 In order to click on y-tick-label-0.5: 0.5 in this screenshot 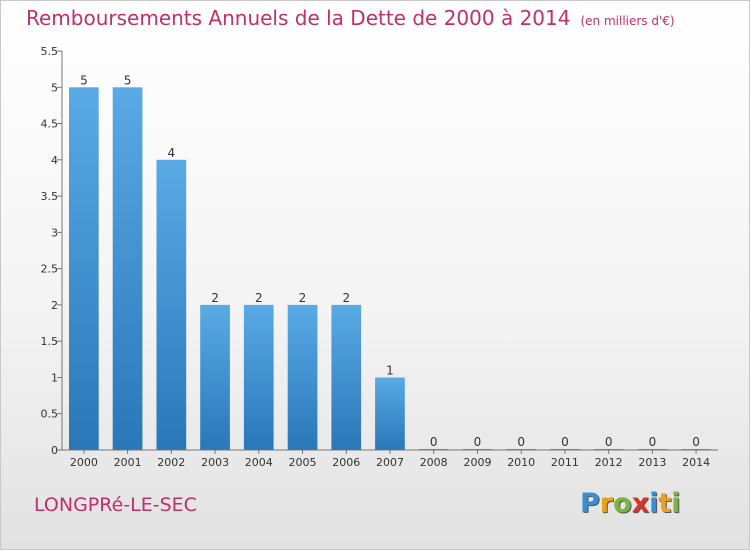, I will do `click(50, 414)`.